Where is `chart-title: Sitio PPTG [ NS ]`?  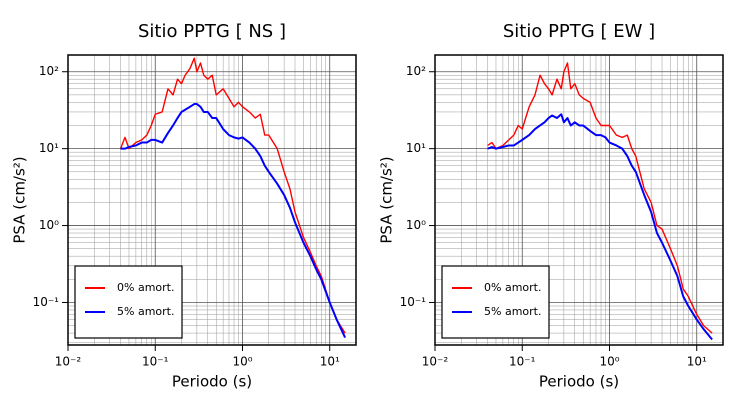 chart-title: Sitio PPTG [ NS ] is located at coordinates (212, 31).